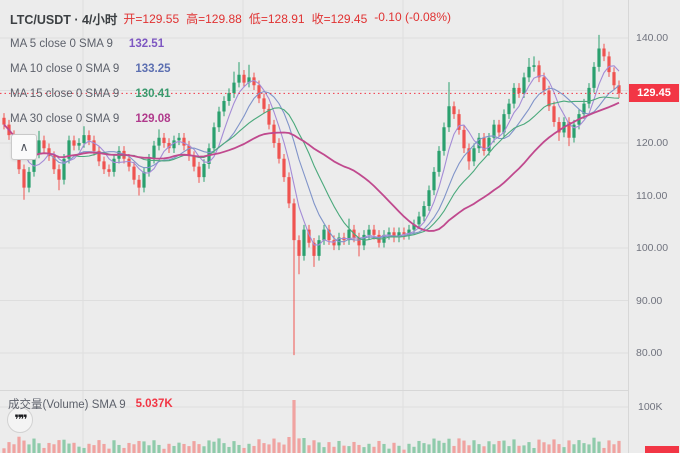  Describe the element at coordinates (151, 19) in the screenshot. I see `ohlc-open: 开=129.55` at that location.